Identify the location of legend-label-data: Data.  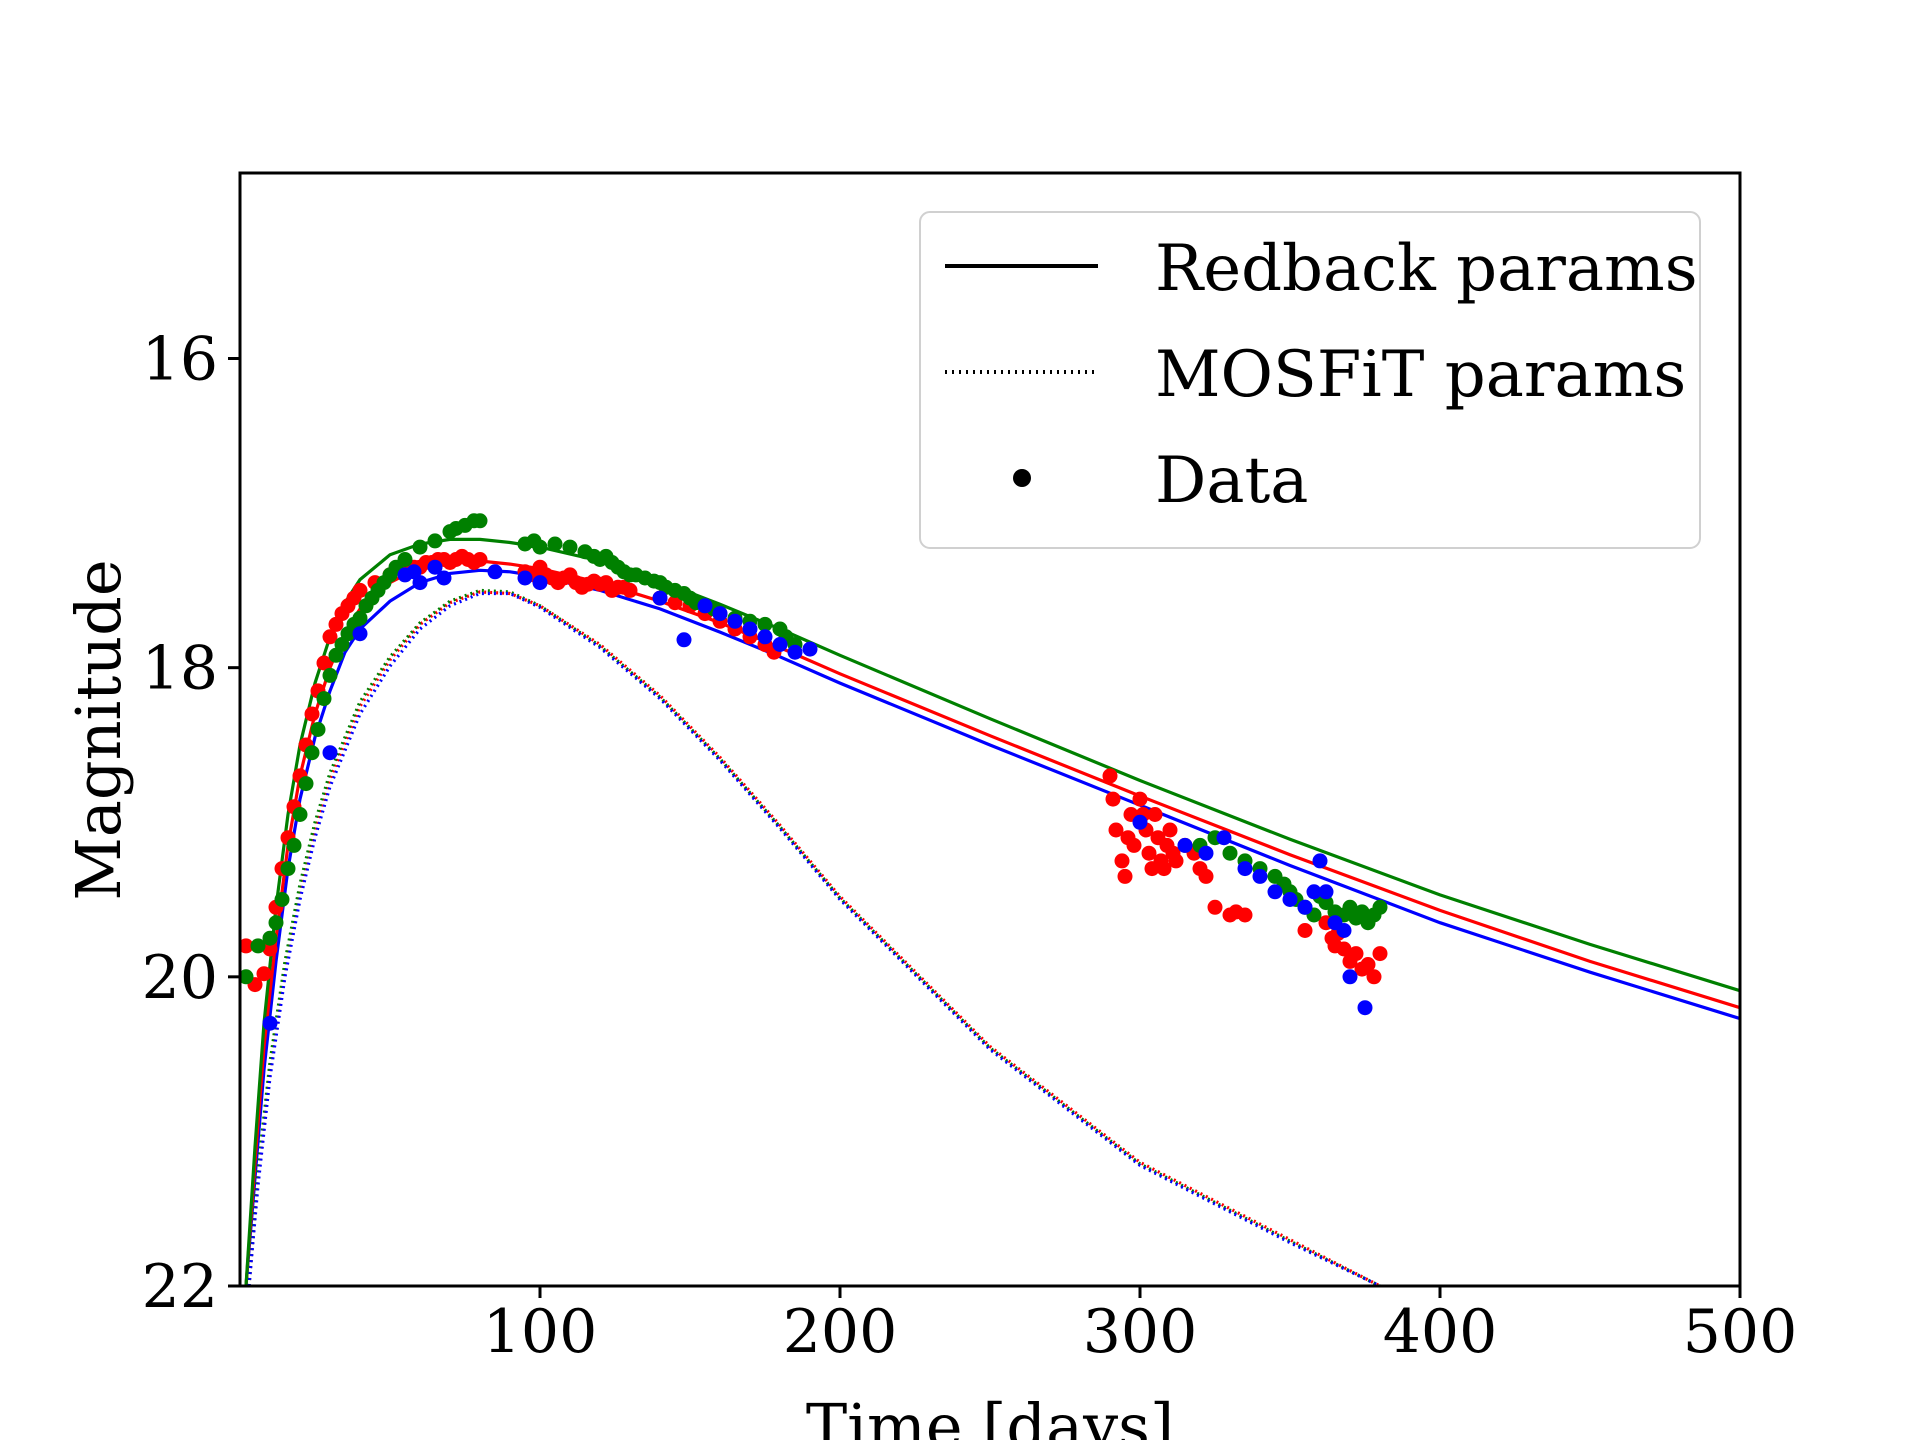
(1231, 481).